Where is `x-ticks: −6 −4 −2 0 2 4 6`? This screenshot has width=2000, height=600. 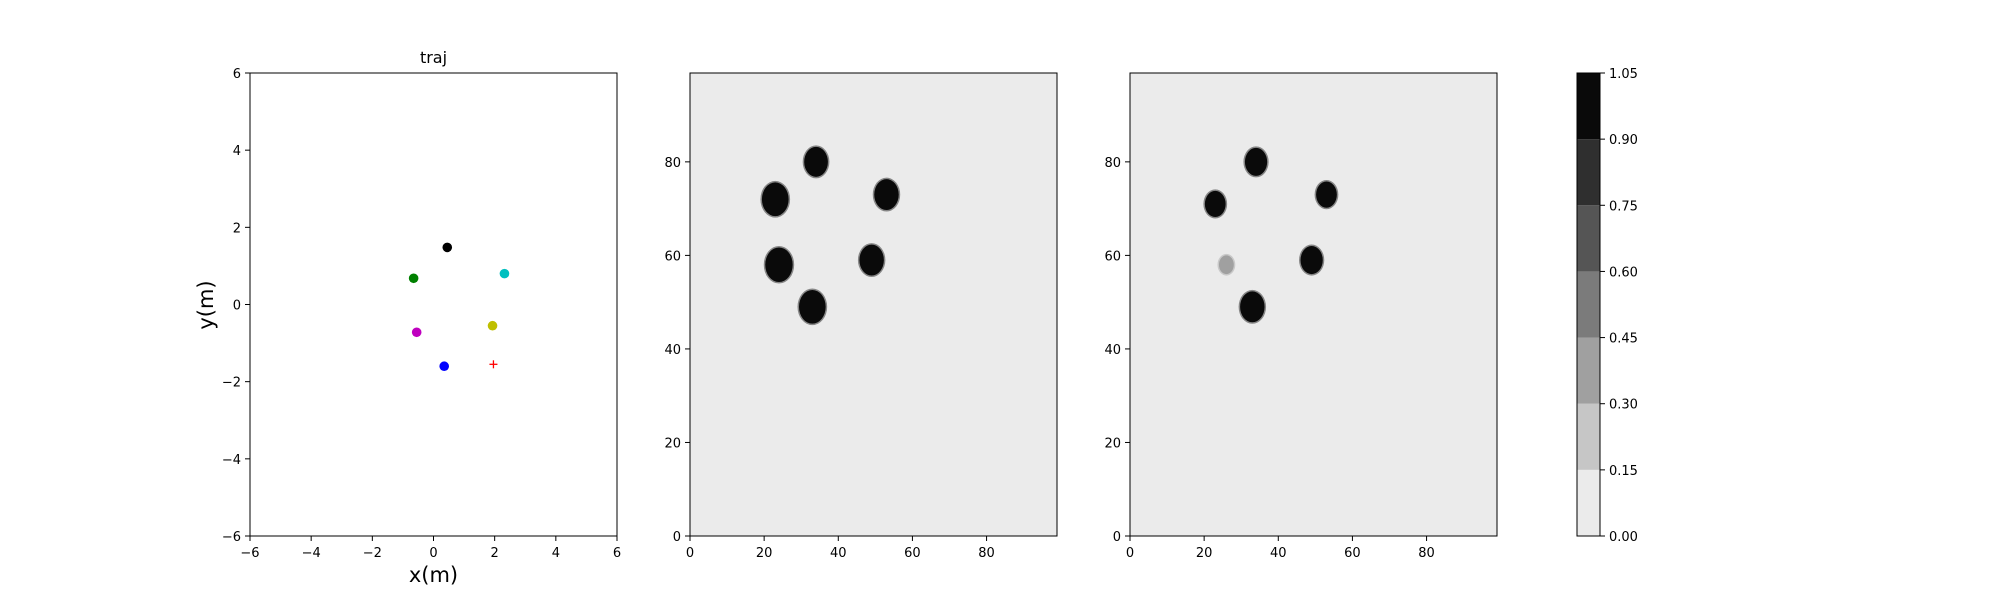 x-ticks: −6 −4 −2 0 2 4 6 is located at coordinates (430, 548).